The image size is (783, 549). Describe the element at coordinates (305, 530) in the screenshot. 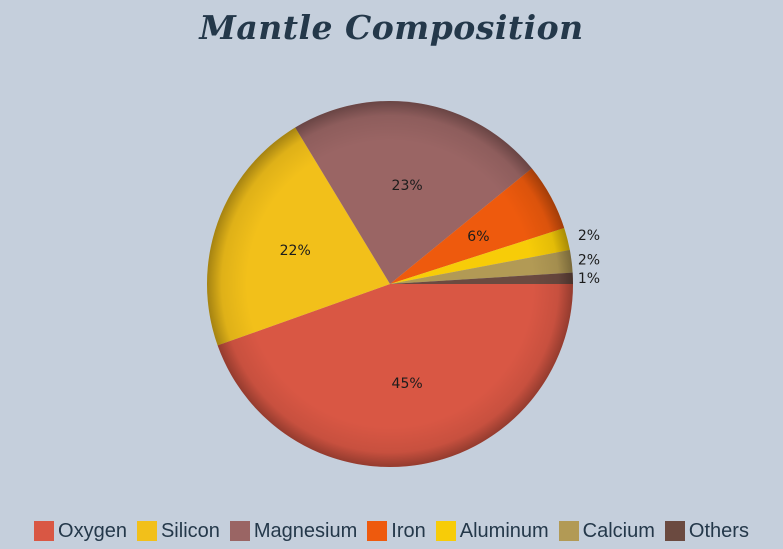

I see `legend-label: Magnesium` at that location.